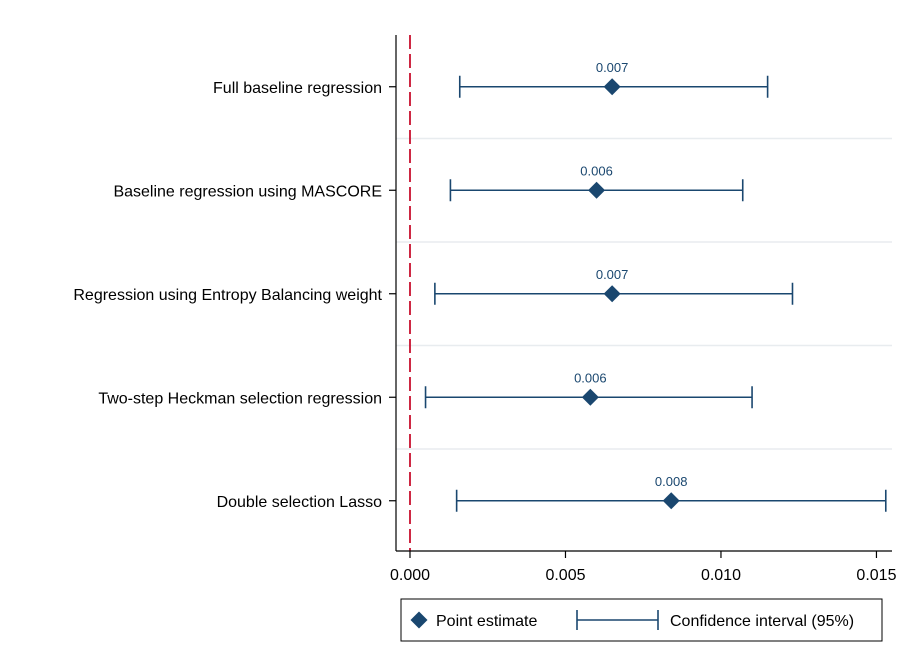  What do you see at coordinates (240, 398) in the screenshot?
I see `category-label: Two-step Heckman selection regression` at bounding box center [240, 398].